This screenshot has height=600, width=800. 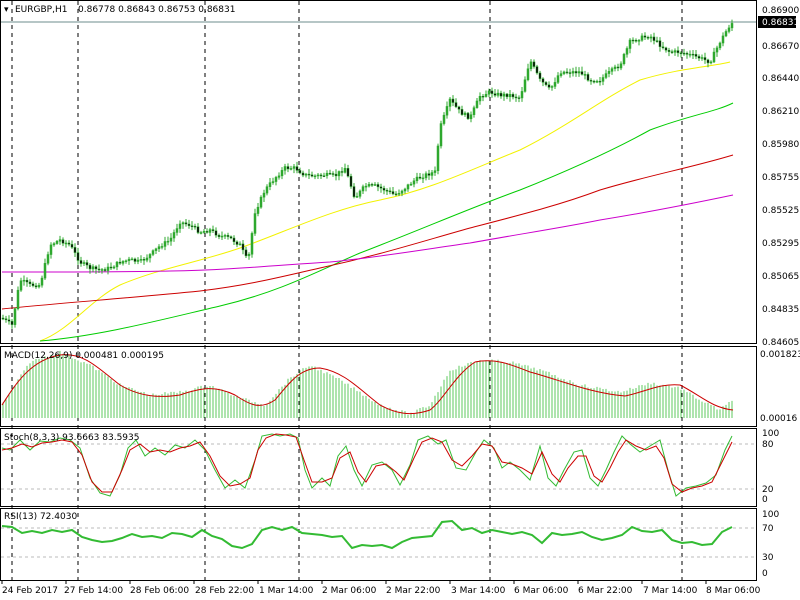 I want to click on current-price-tag, so click(x=777, y=22).